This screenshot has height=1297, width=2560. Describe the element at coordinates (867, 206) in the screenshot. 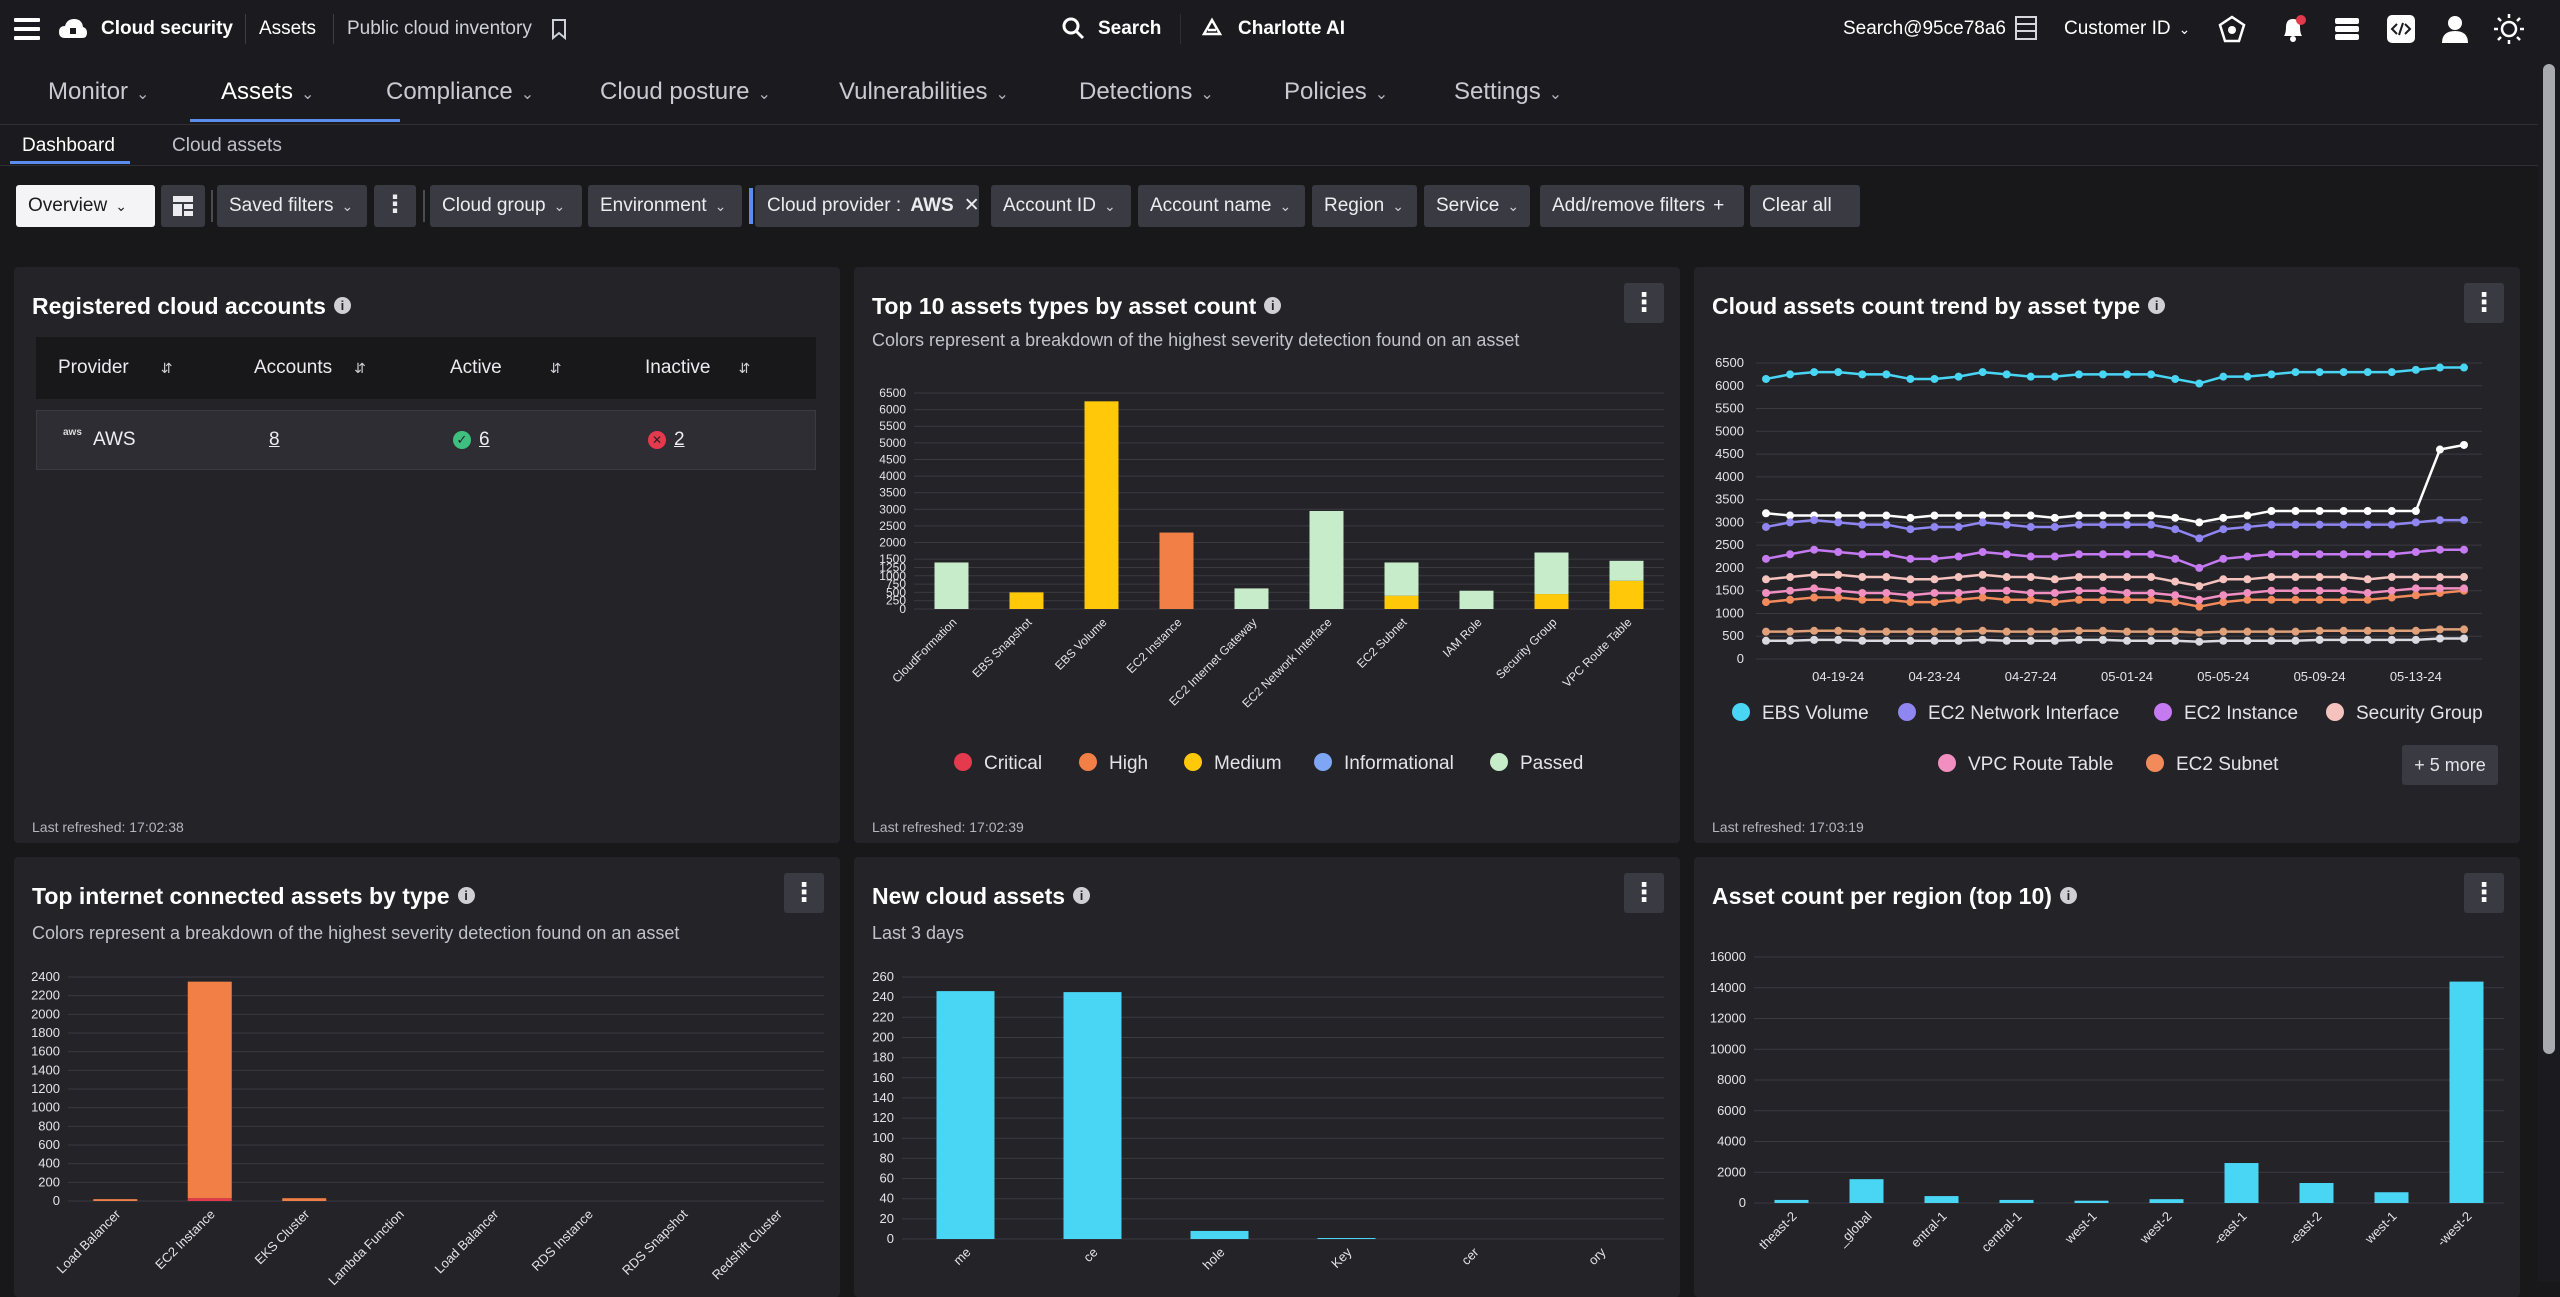

I see `cloud-provider-filter: Cloud provider : AWS ✕` at that location.